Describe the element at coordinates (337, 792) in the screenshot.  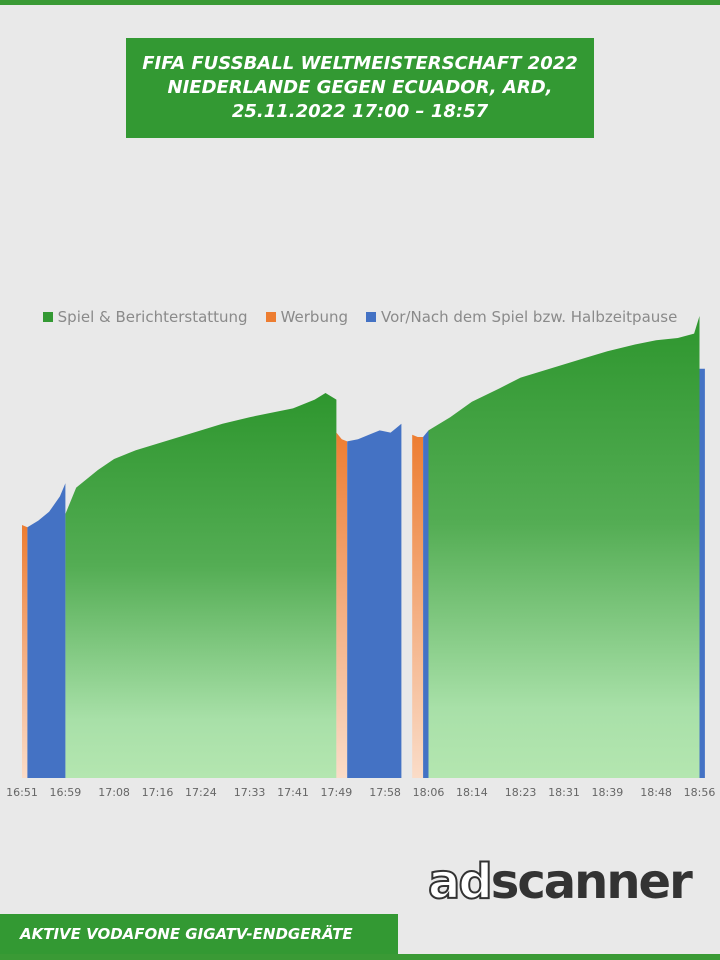
I see `x-tick-label: 17:49` at that location.